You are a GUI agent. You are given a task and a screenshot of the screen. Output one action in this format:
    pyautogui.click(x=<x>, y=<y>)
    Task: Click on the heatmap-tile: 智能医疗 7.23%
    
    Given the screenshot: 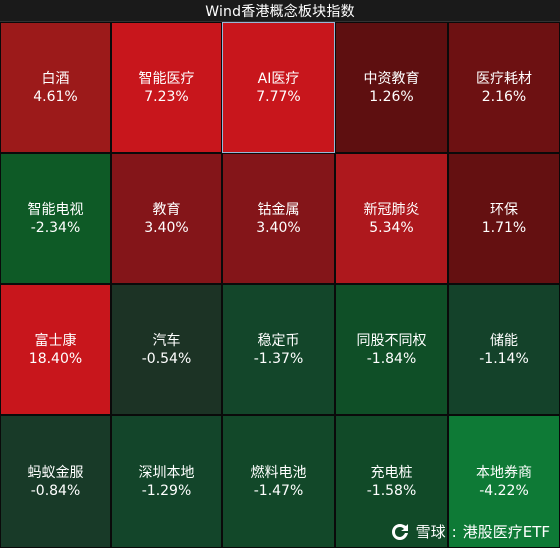 What is the action you would take?
    pyautogui.click(x=166, y=87)
    